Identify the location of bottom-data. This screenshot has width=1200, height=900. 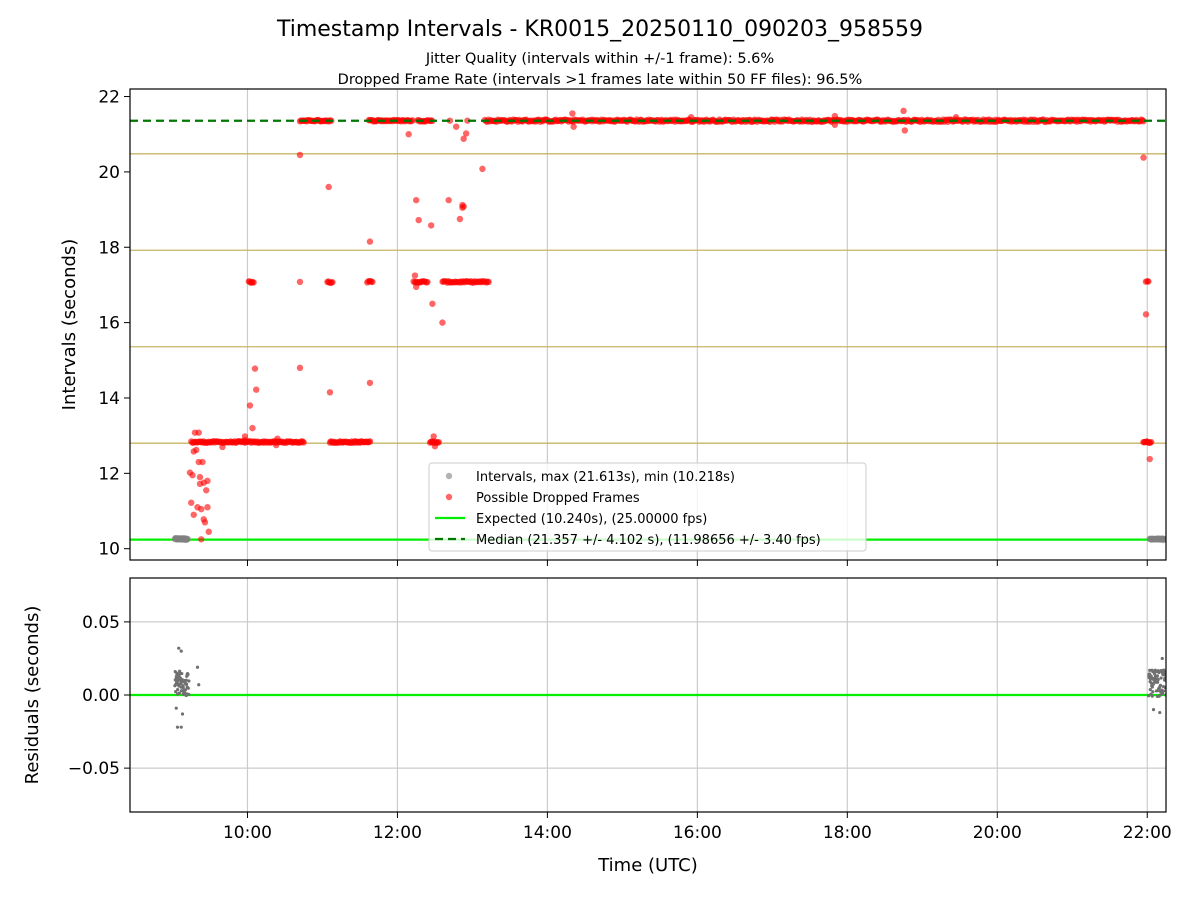
(648, 687).